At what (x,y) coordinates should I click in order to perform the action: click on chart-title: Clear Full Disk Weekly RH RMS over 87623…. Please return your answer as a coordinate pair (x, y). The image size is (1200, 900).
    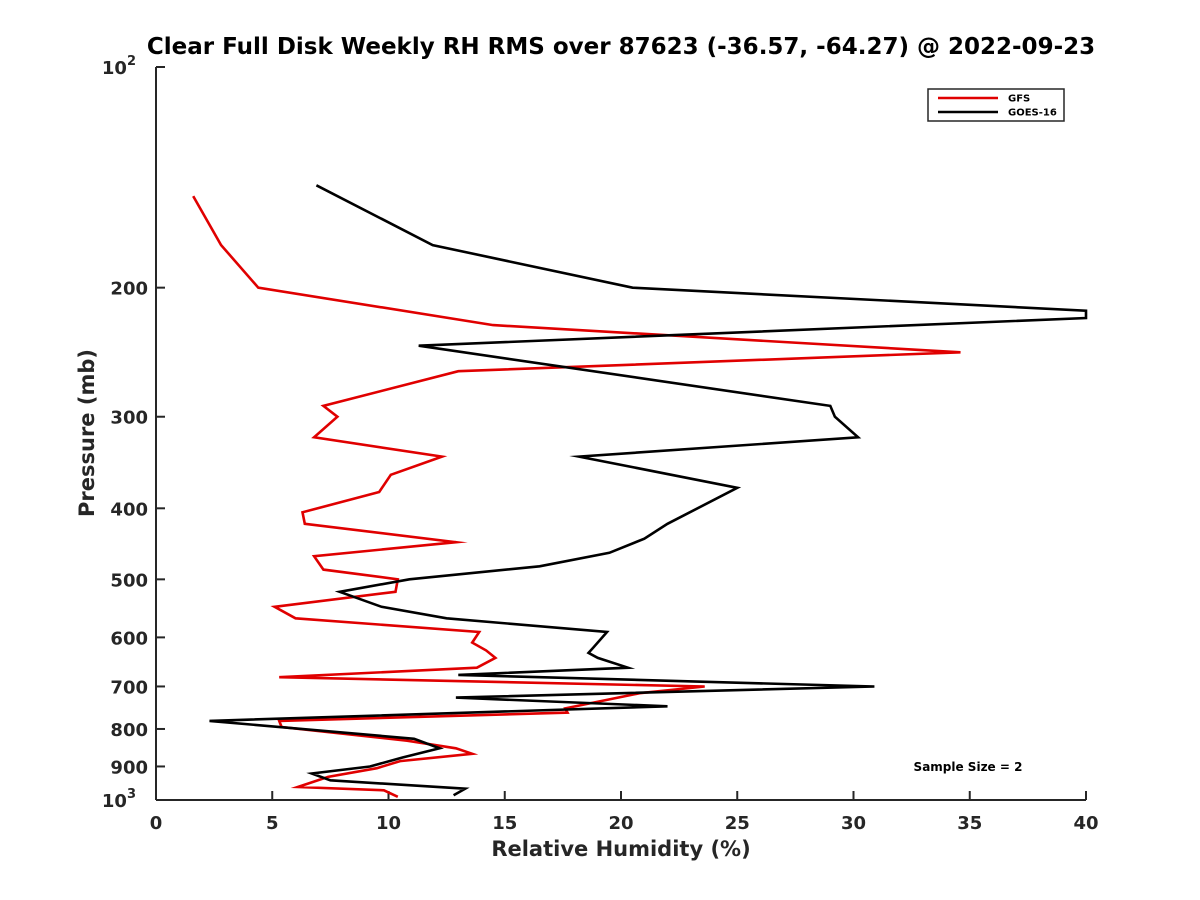
    Looking at the image, I should click on (621, 47).